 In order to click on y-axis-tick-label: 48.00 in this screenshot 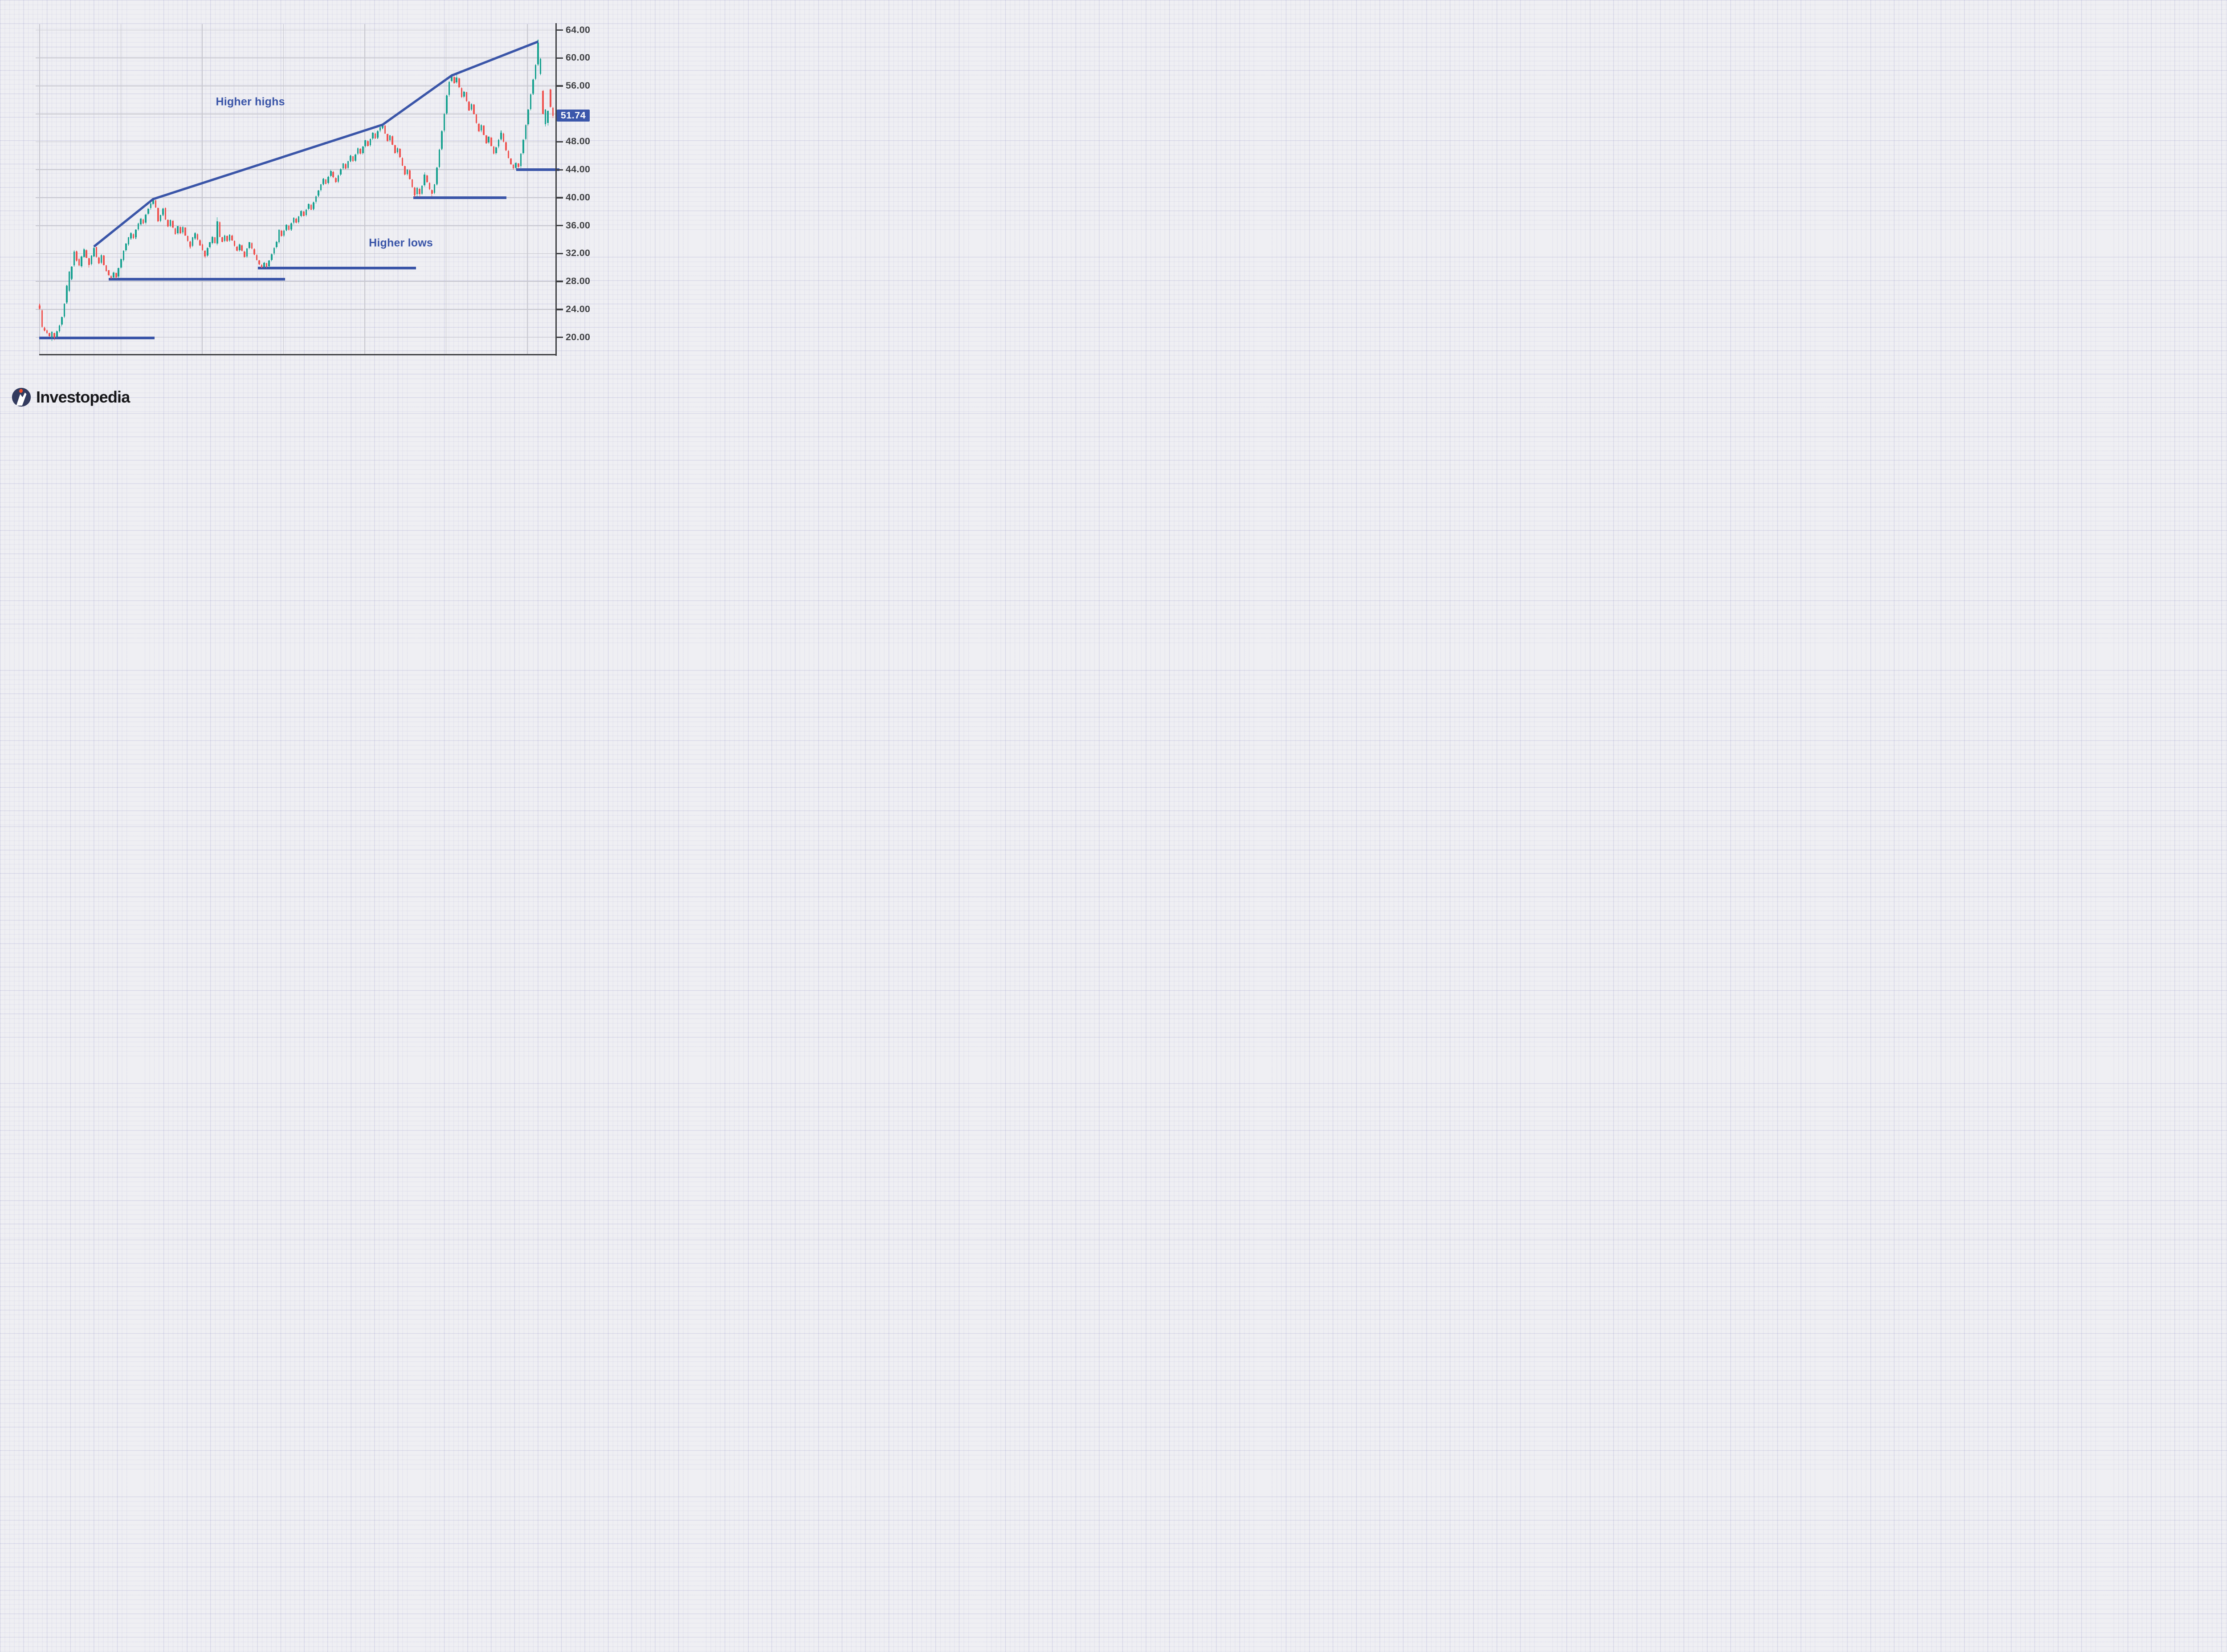, I will do `click(578, 141)`.